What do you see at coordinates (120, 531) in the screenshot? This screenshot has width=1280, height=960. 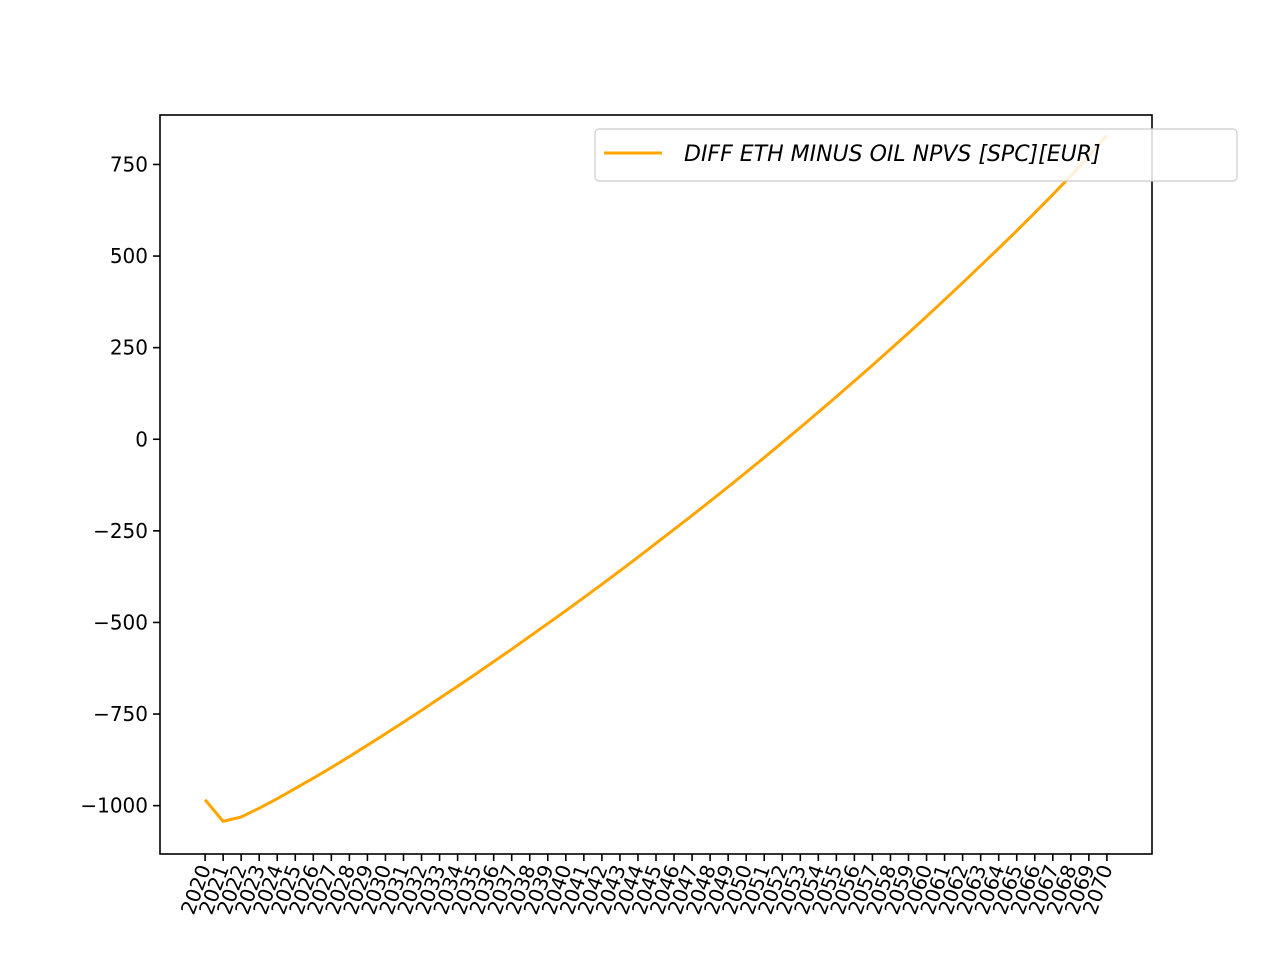 I see `y-tick-label: −250` at bounding box center [120, 531].